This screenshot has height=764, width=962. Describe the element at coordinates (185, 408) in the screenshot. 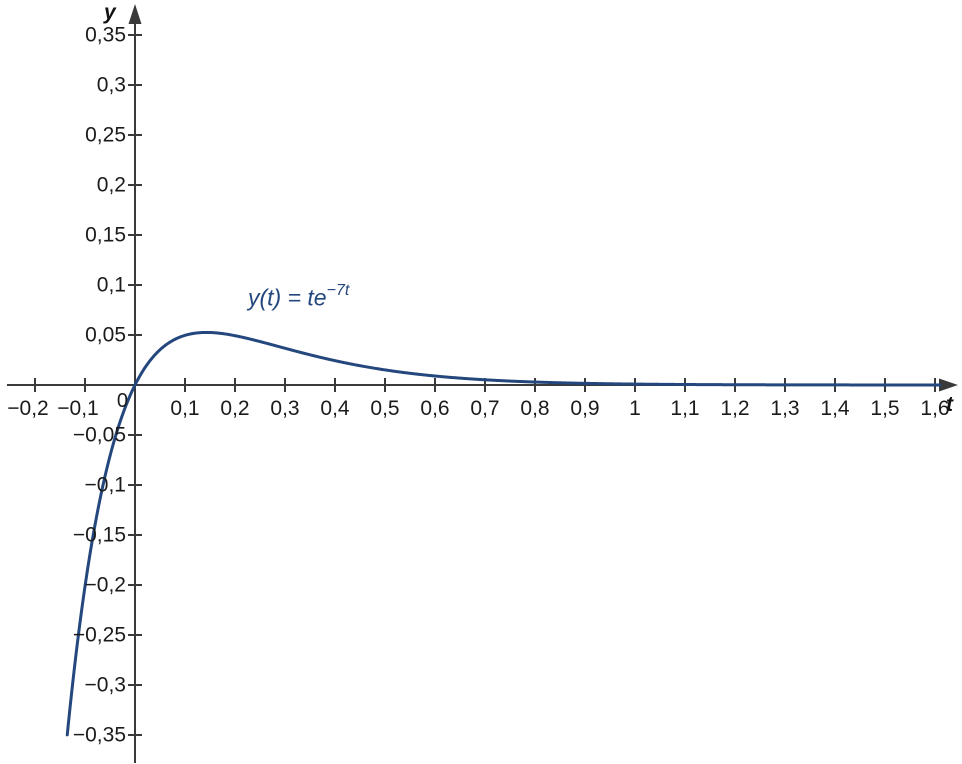

I see `x-tick-label: 0,1` at that location.